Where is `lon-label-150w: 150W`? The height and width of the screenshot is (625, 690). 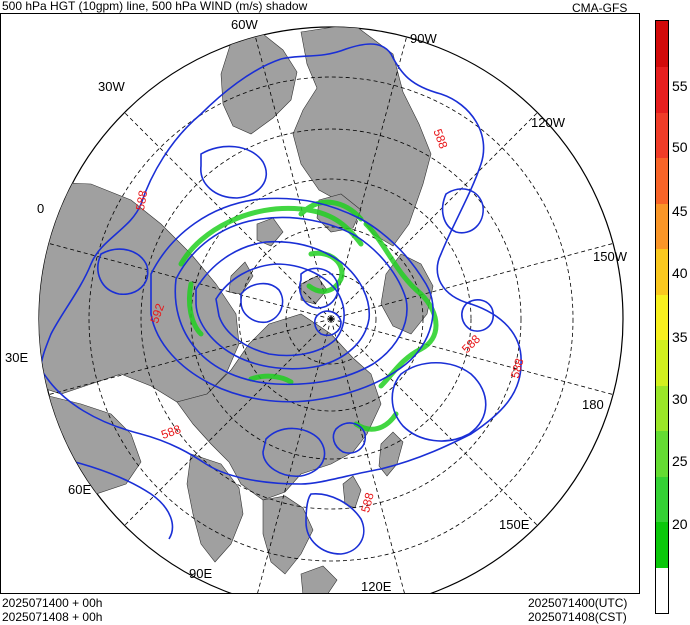 lon-label-150w: 150W is located at coordinates (610, 256).